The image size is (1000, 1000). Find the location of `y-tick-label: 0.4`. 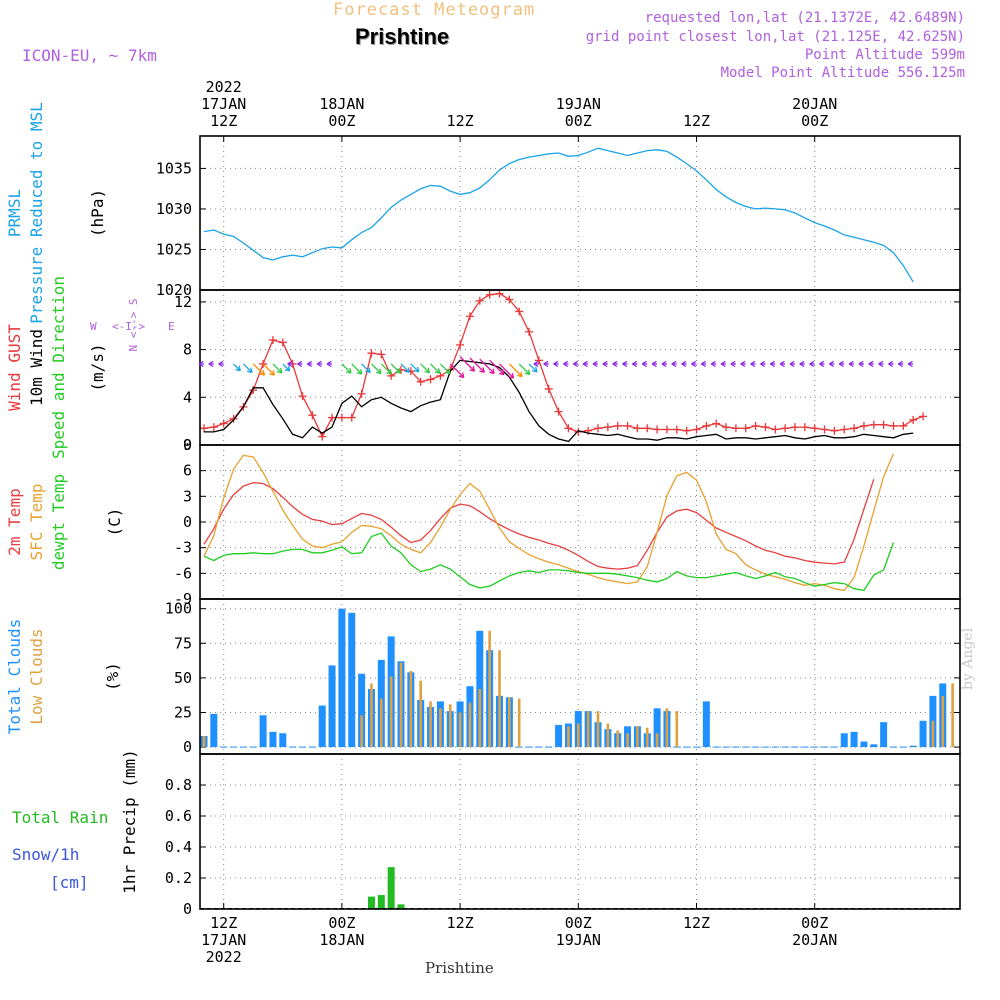

y-tick-label: 0.4 is located at coordinates (178, 847).